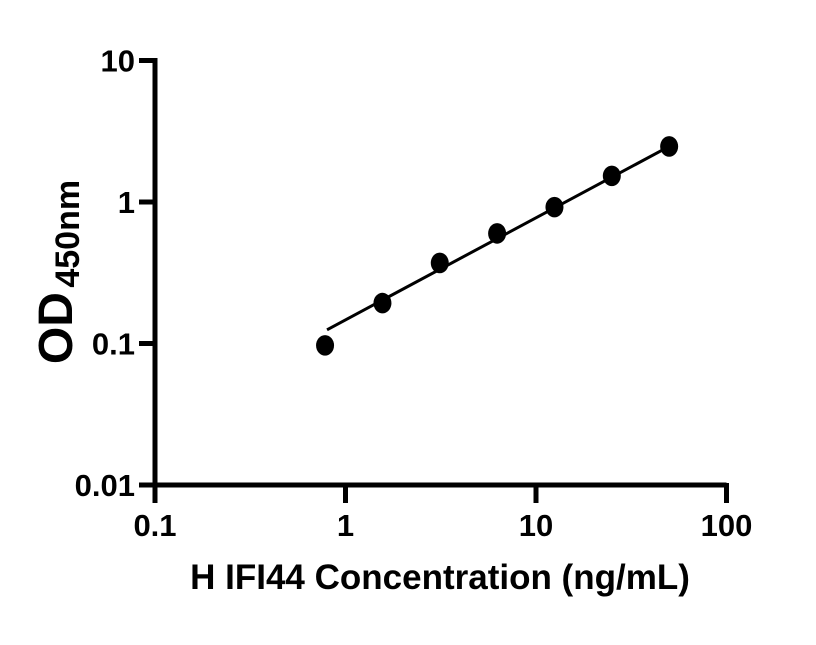  I want to click on x-tick-label: 0.1, so click(154, 525).